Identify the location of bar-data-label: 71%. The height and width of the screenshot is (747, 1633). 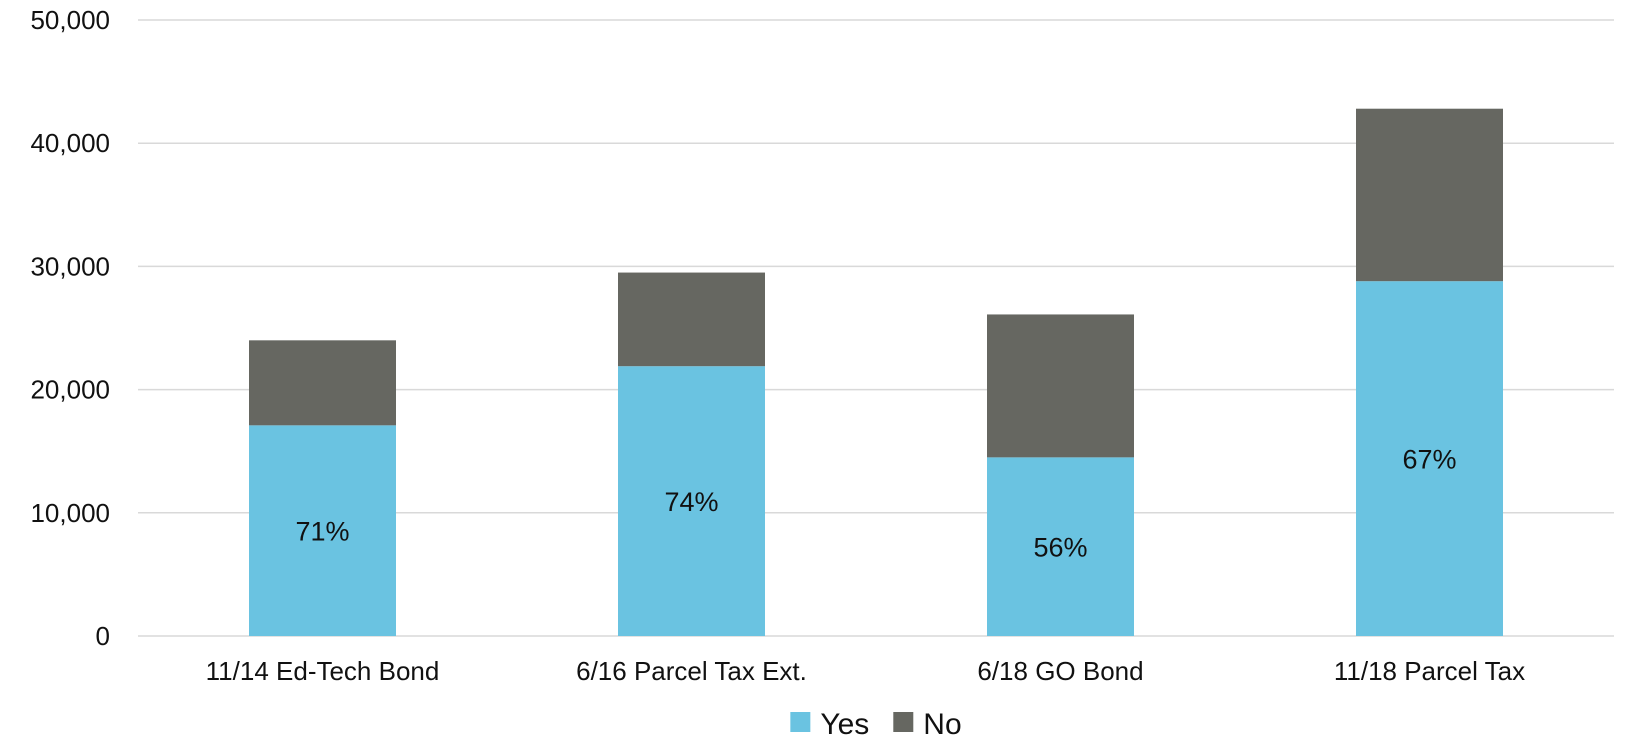
(322, 532).